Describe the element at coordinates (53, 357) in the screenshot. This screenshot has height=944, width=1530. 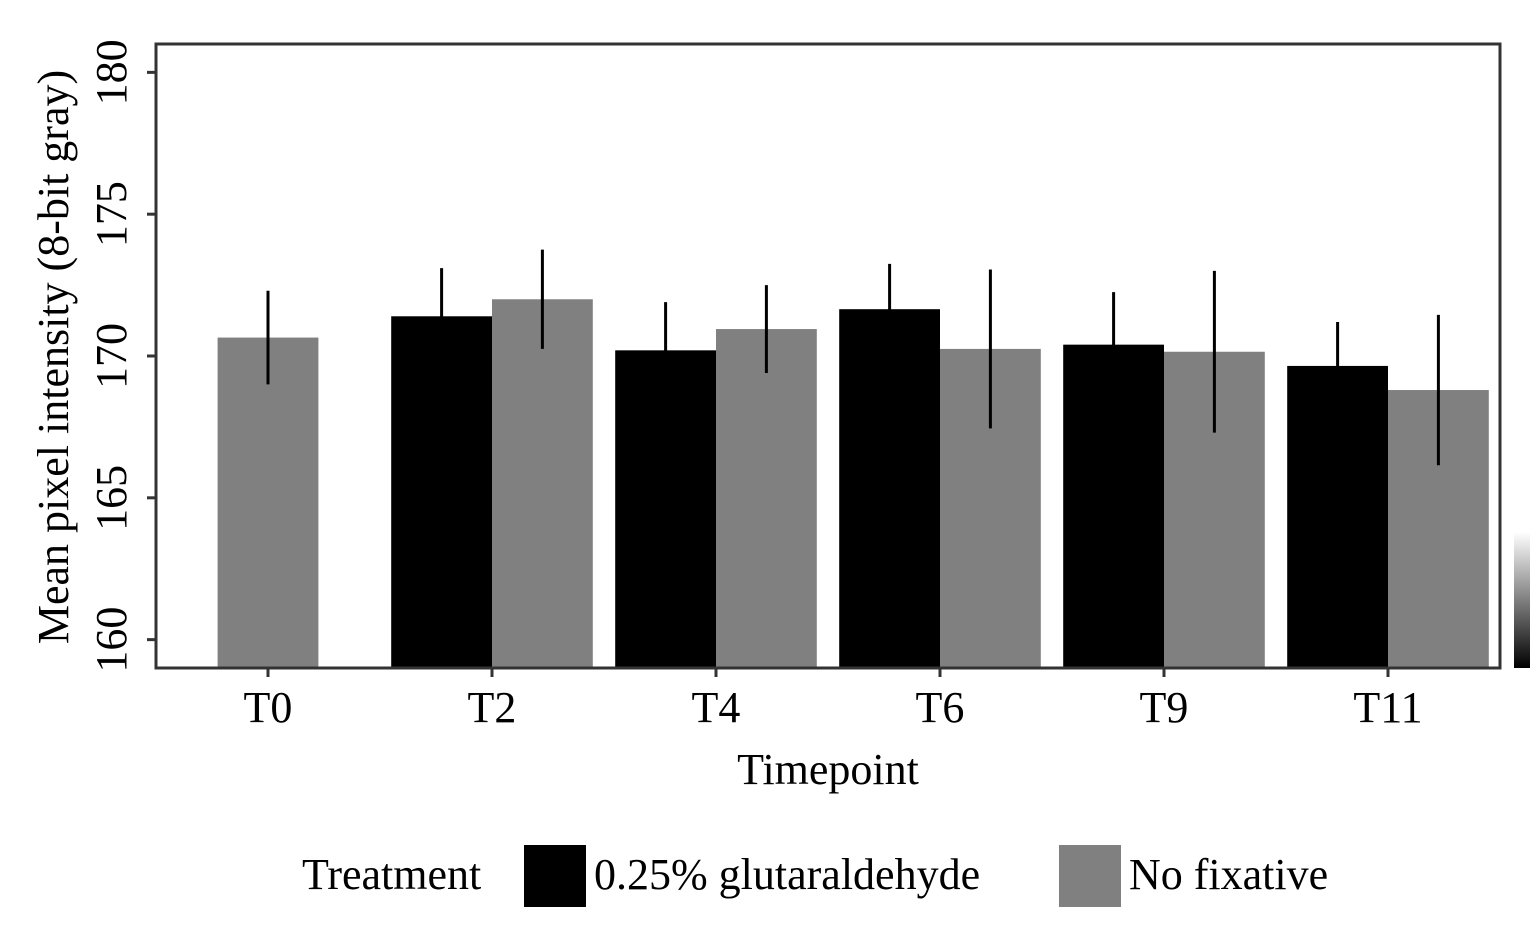
I see `y-axis-title: Mean pixel intensity (8-bit gray)` at that location.